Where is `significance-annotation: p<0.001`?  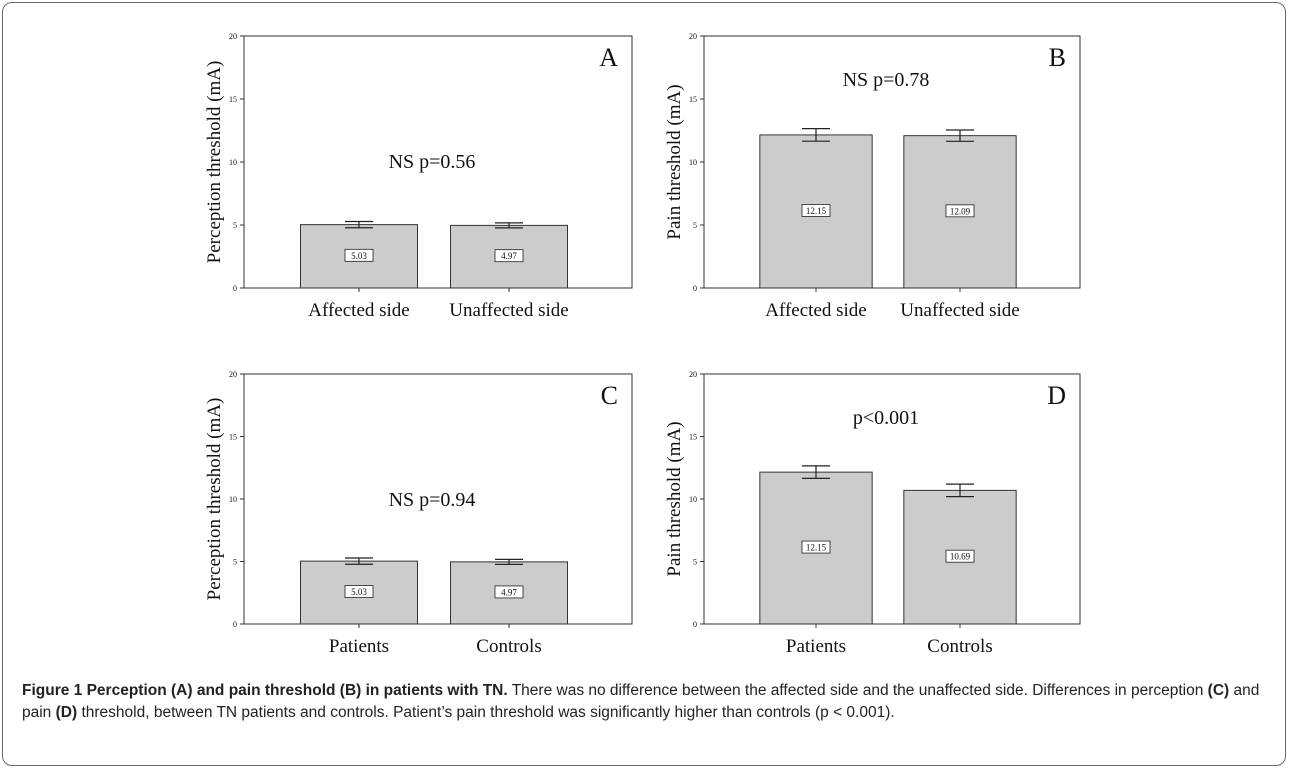
significance-annotation: p<0.001 is located at coordinates (886, 418).